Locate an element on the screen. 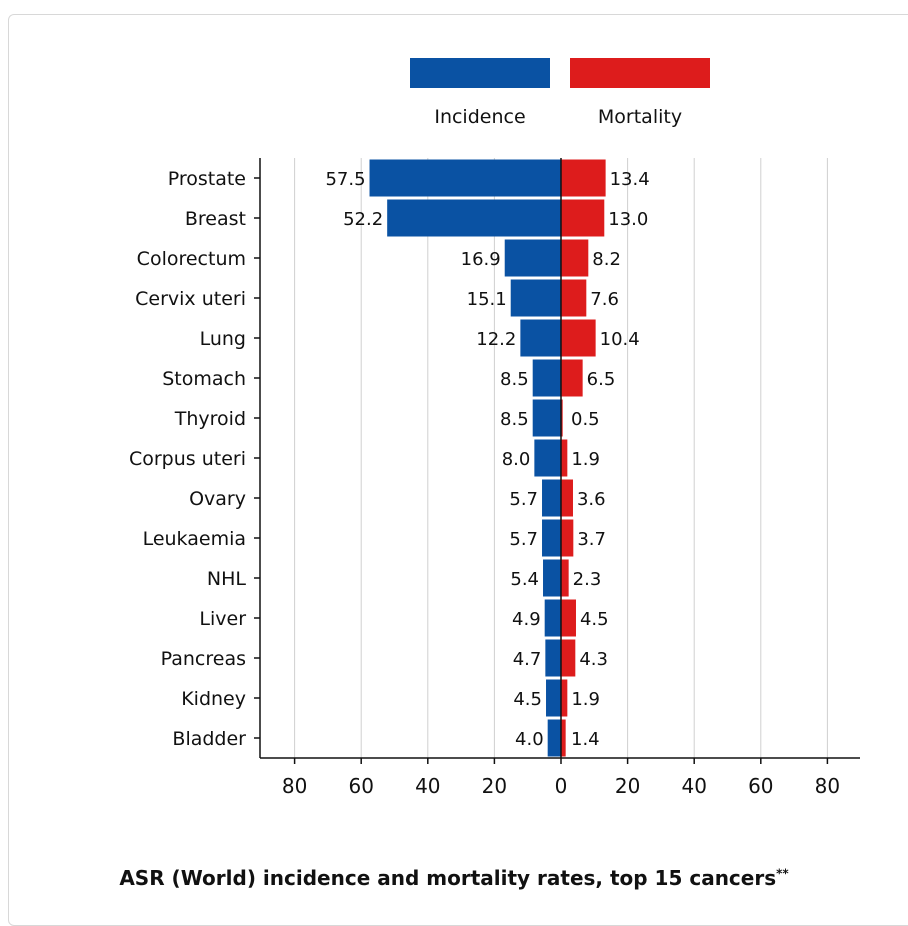  data-label-mortality: 6.5 is located at coordinates (601, 379).